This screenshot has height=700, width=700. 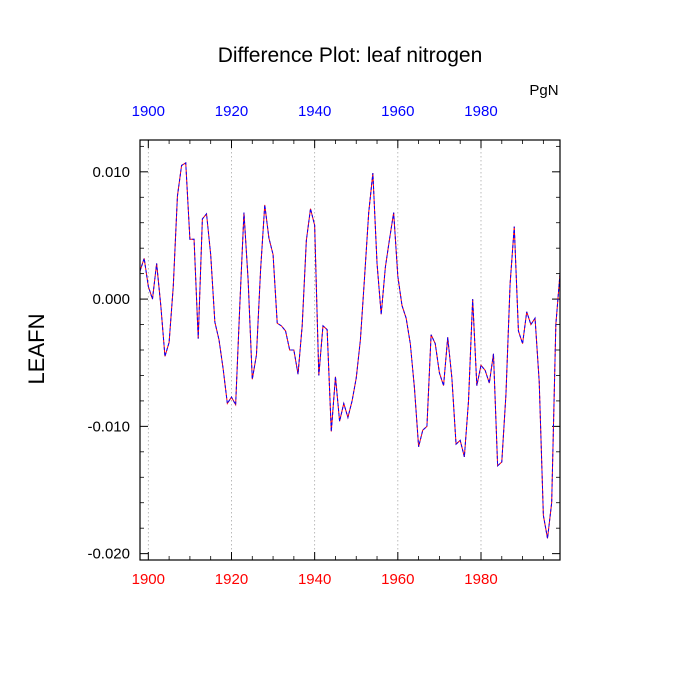 What do you see at coordinates (397, 579) in the screenshot?
I see `bottom-x-tick-label: 1960` at bounding box center [397, 579].